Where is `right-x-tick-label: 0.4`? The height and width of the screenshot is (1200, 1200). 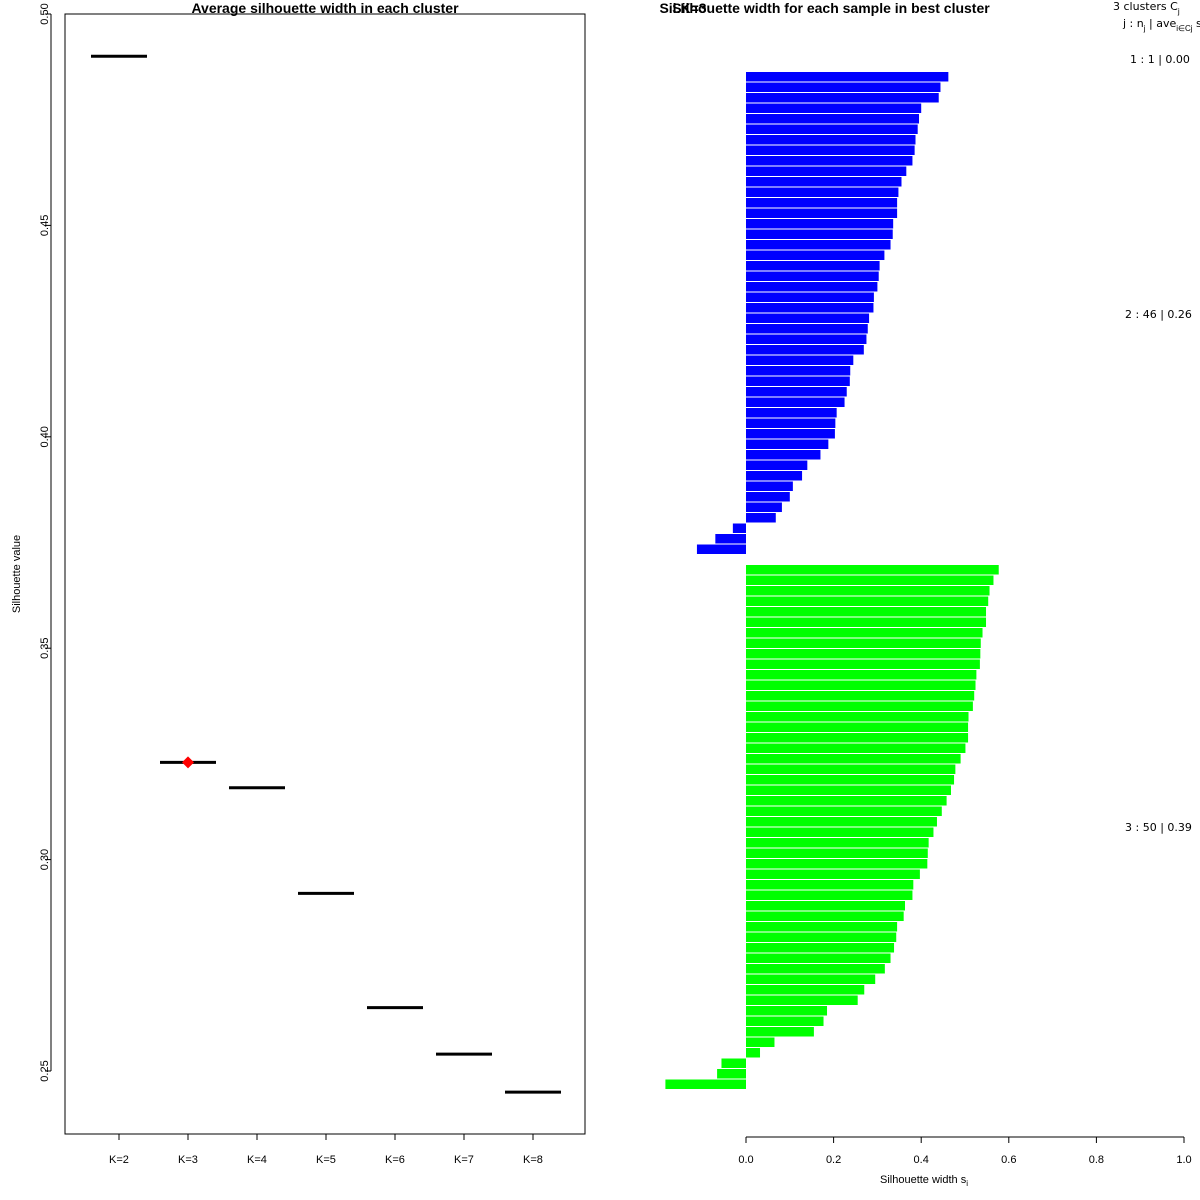
right-x-tick-label: 0.4 is located at coordinates (921, 1160).